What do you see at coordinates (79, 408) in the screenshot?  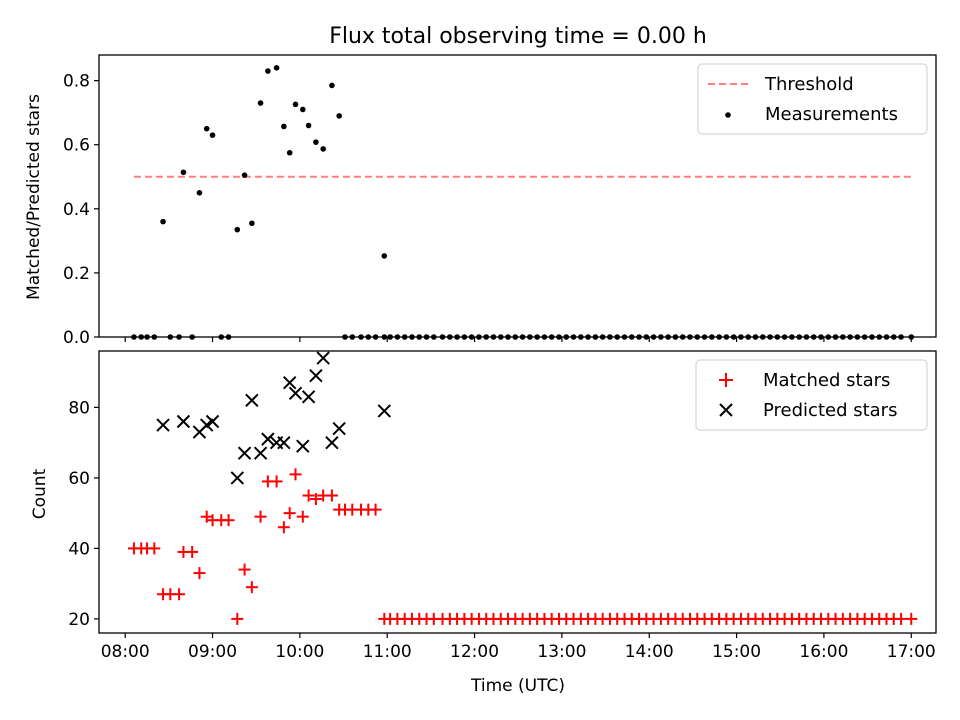 I see `y-tick-label: 80` at bounding box center [79, 408].